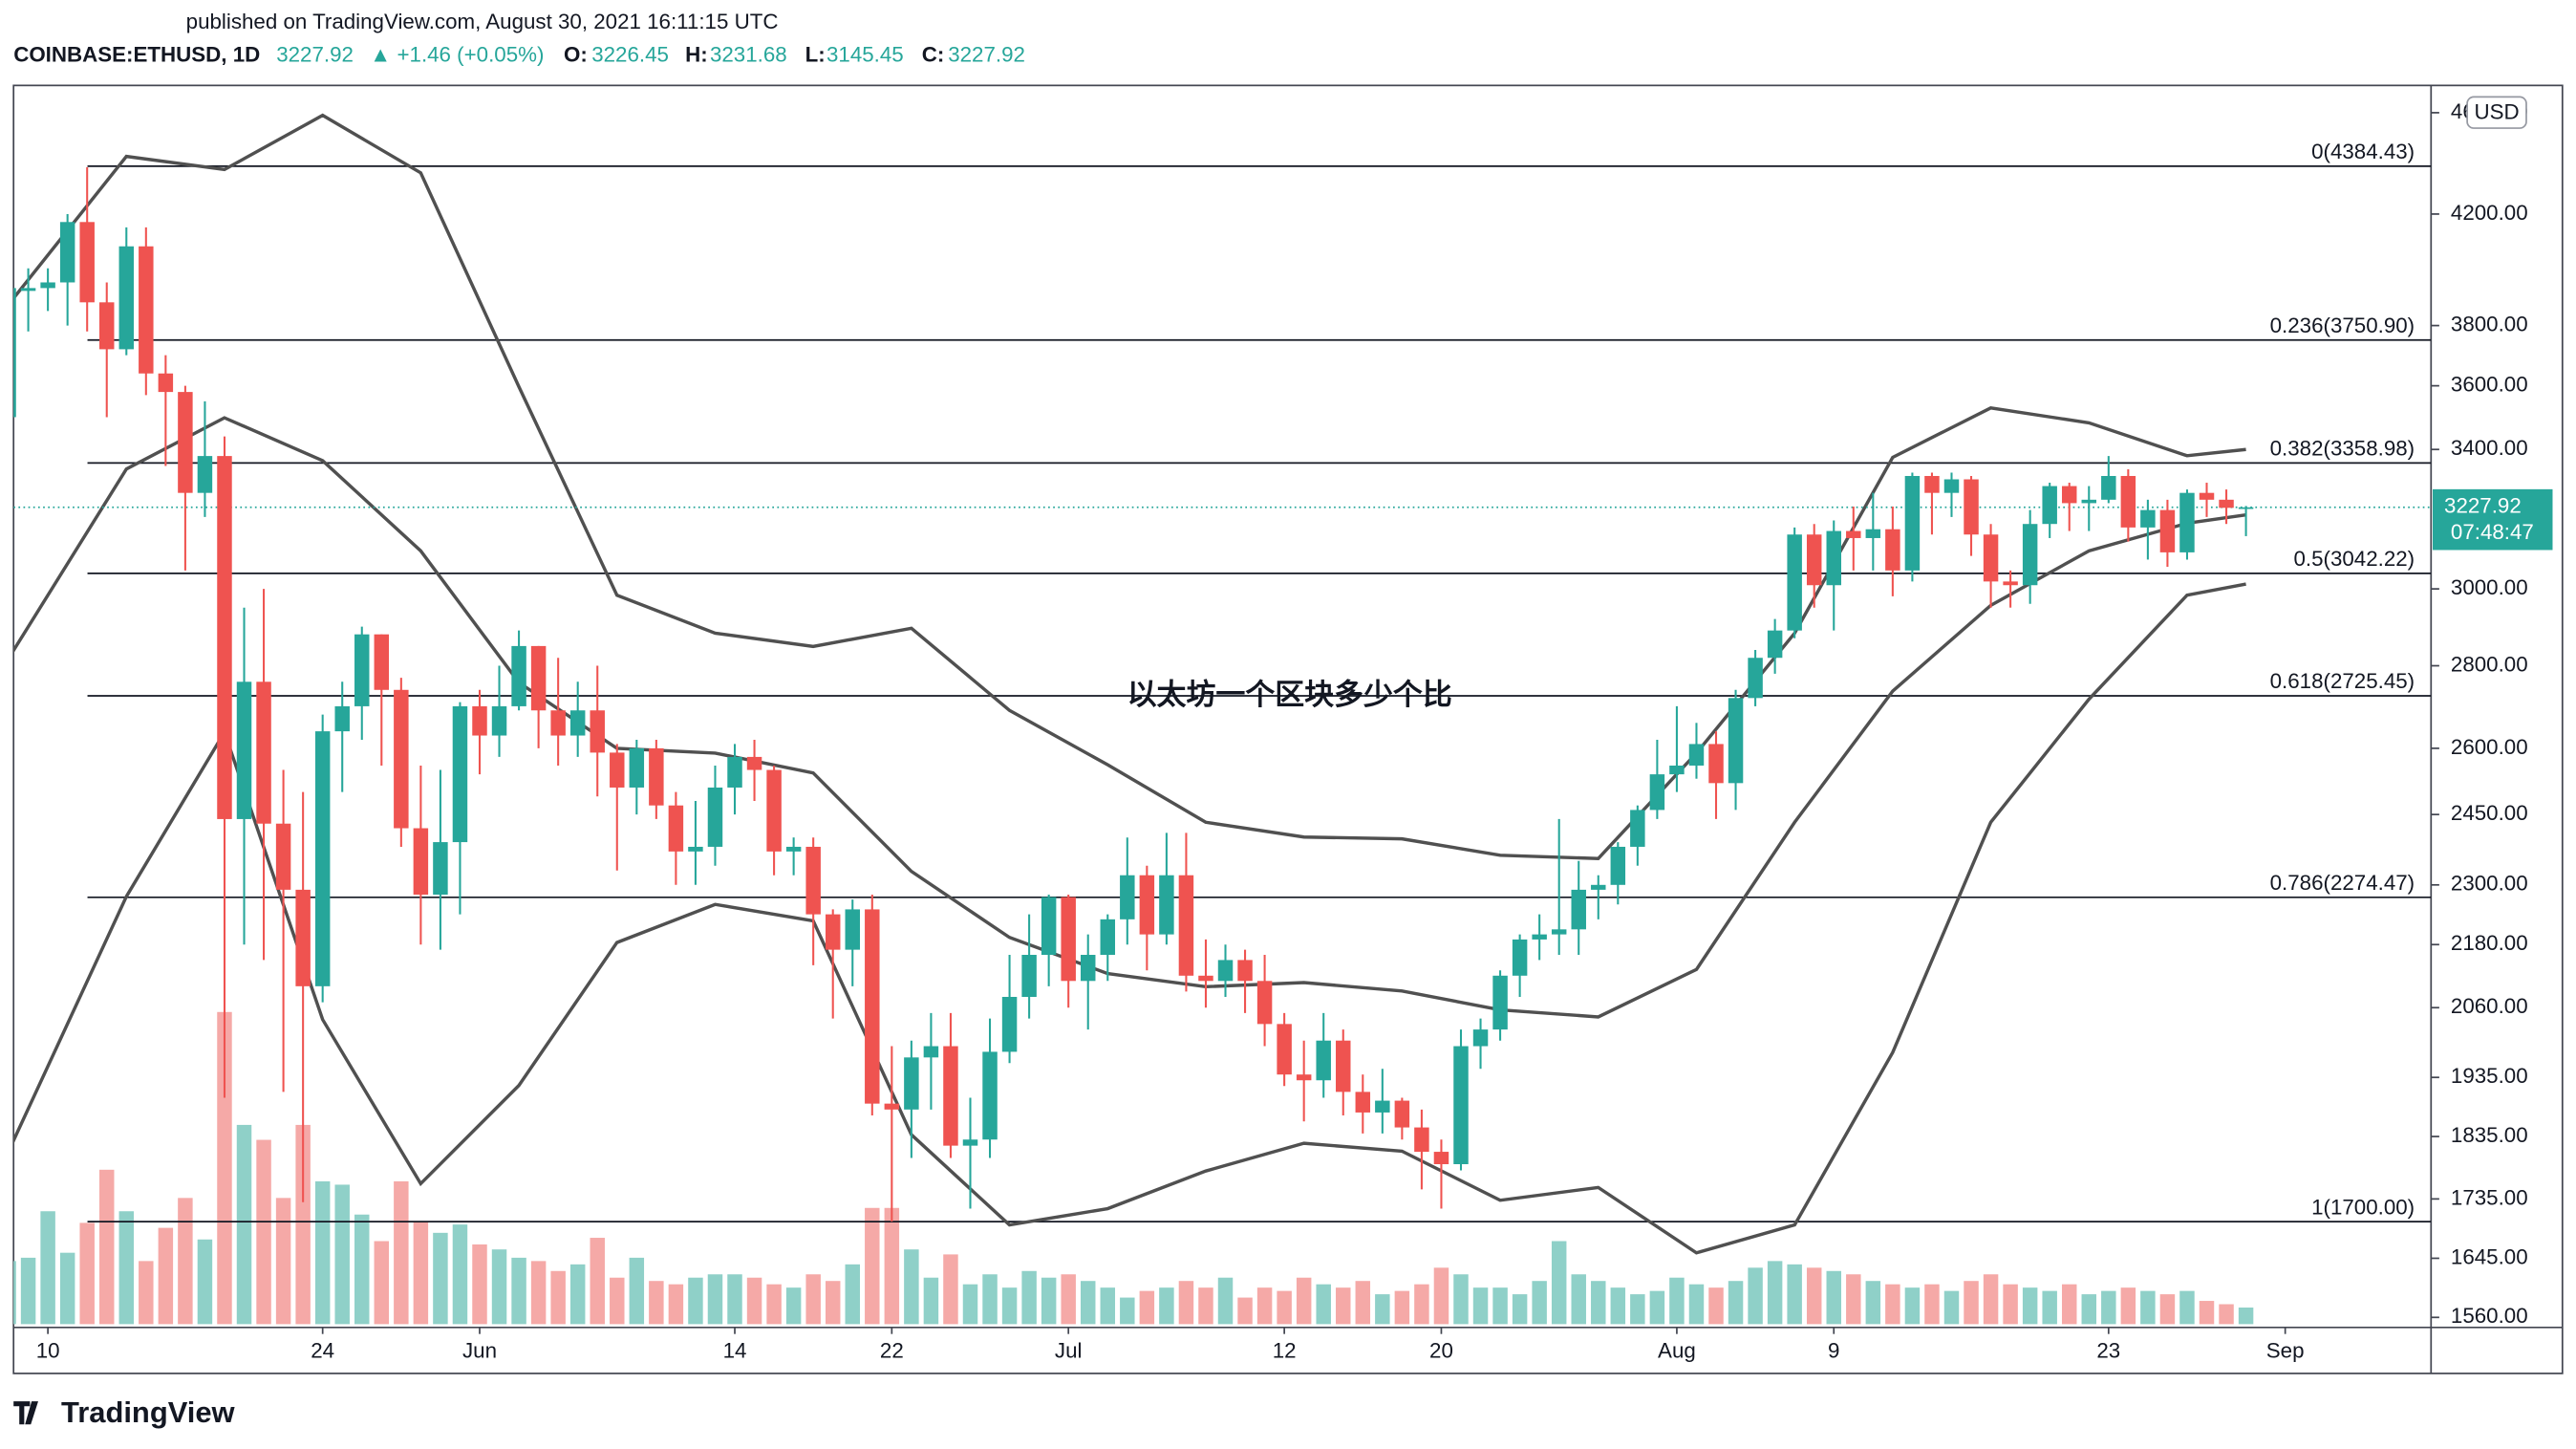  I want to click on y-tick-label: 3000.00, so click(2489, 587).